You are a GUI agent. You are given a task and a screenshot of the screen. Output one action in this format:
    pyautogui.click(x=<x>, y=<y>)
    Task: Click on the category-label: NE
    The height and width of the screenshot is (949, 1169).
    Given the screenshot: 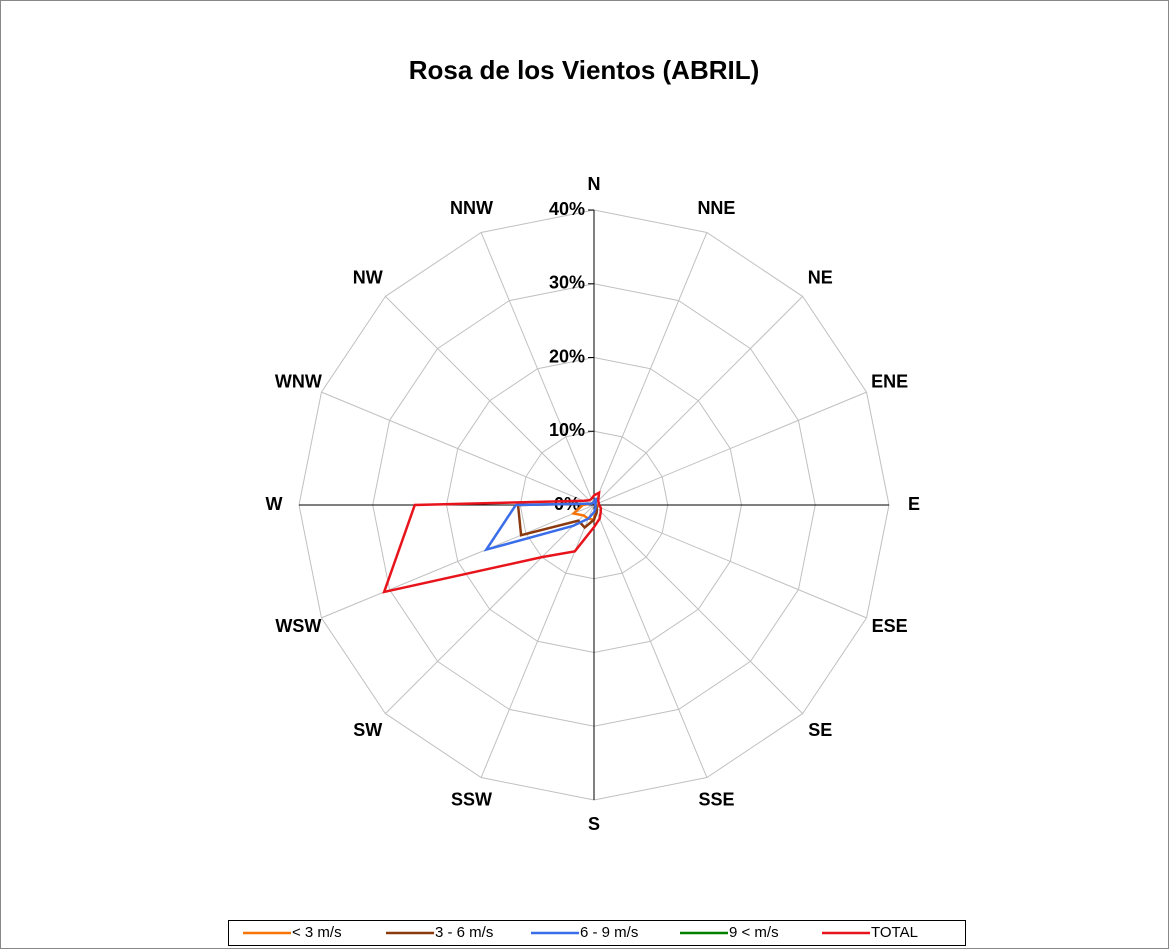 What is the action you would take?
    pyautogui.click(x=820, y=277)
    